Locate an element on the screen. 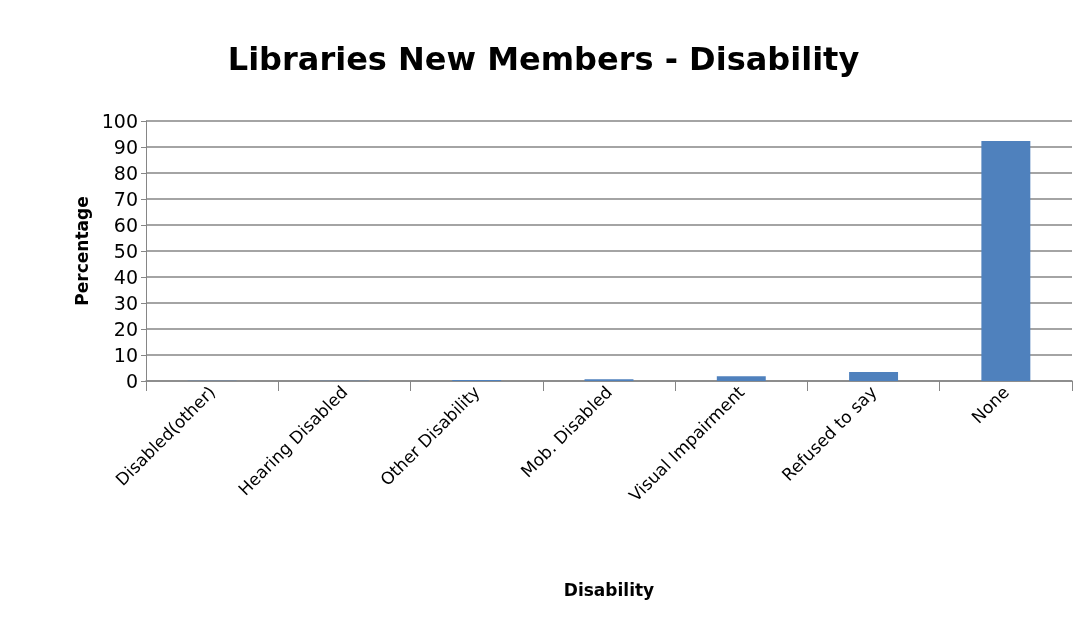  y-tick-label: 90 is located at coordinates (125, 147).